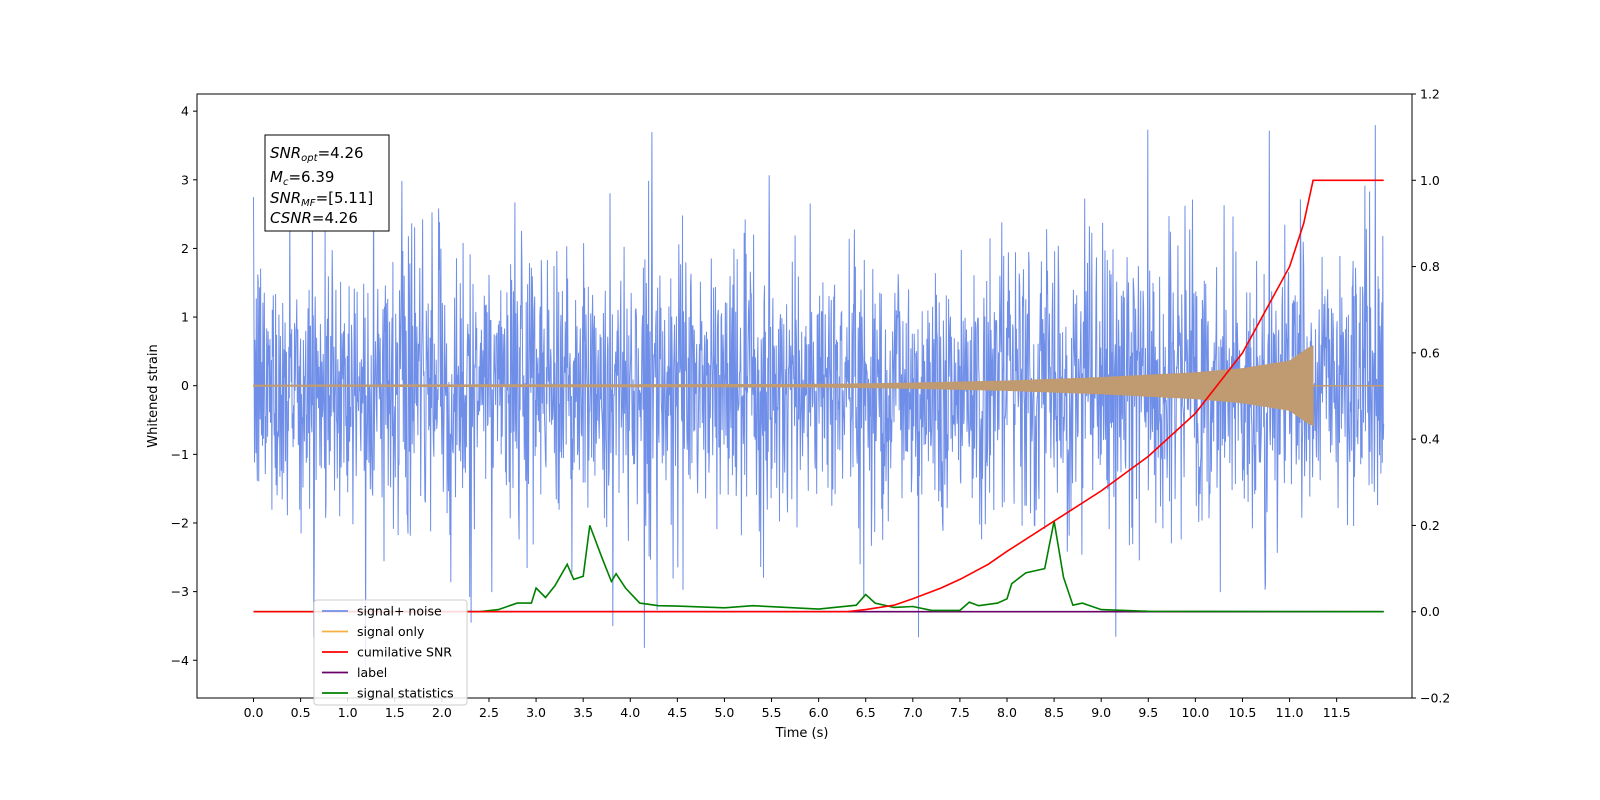 This screenshot has width=1600, height=800. What do you see at coordinates (1195, 712) in the screenshot?
I see `x-tick-label: 10.0` at bounding box center [1195, 712].